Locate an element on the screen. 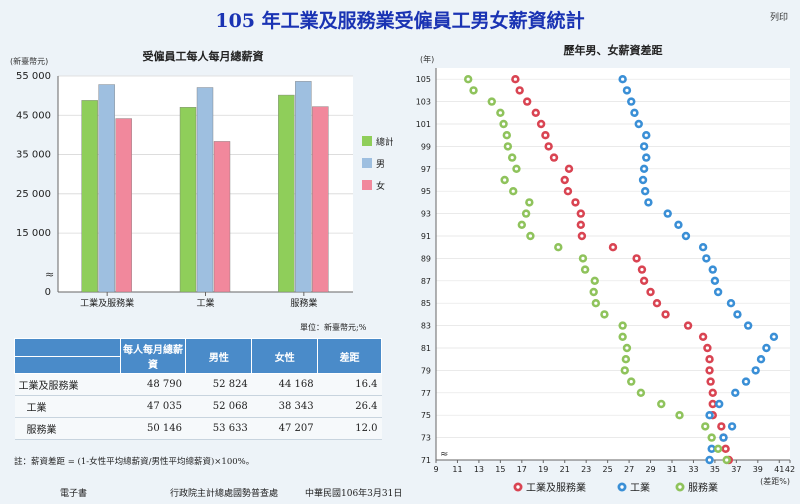 Image resolution: width=800 pixels, height=504 pixels. y-tick-label: 45 000 is located at coordinates (33, 115).